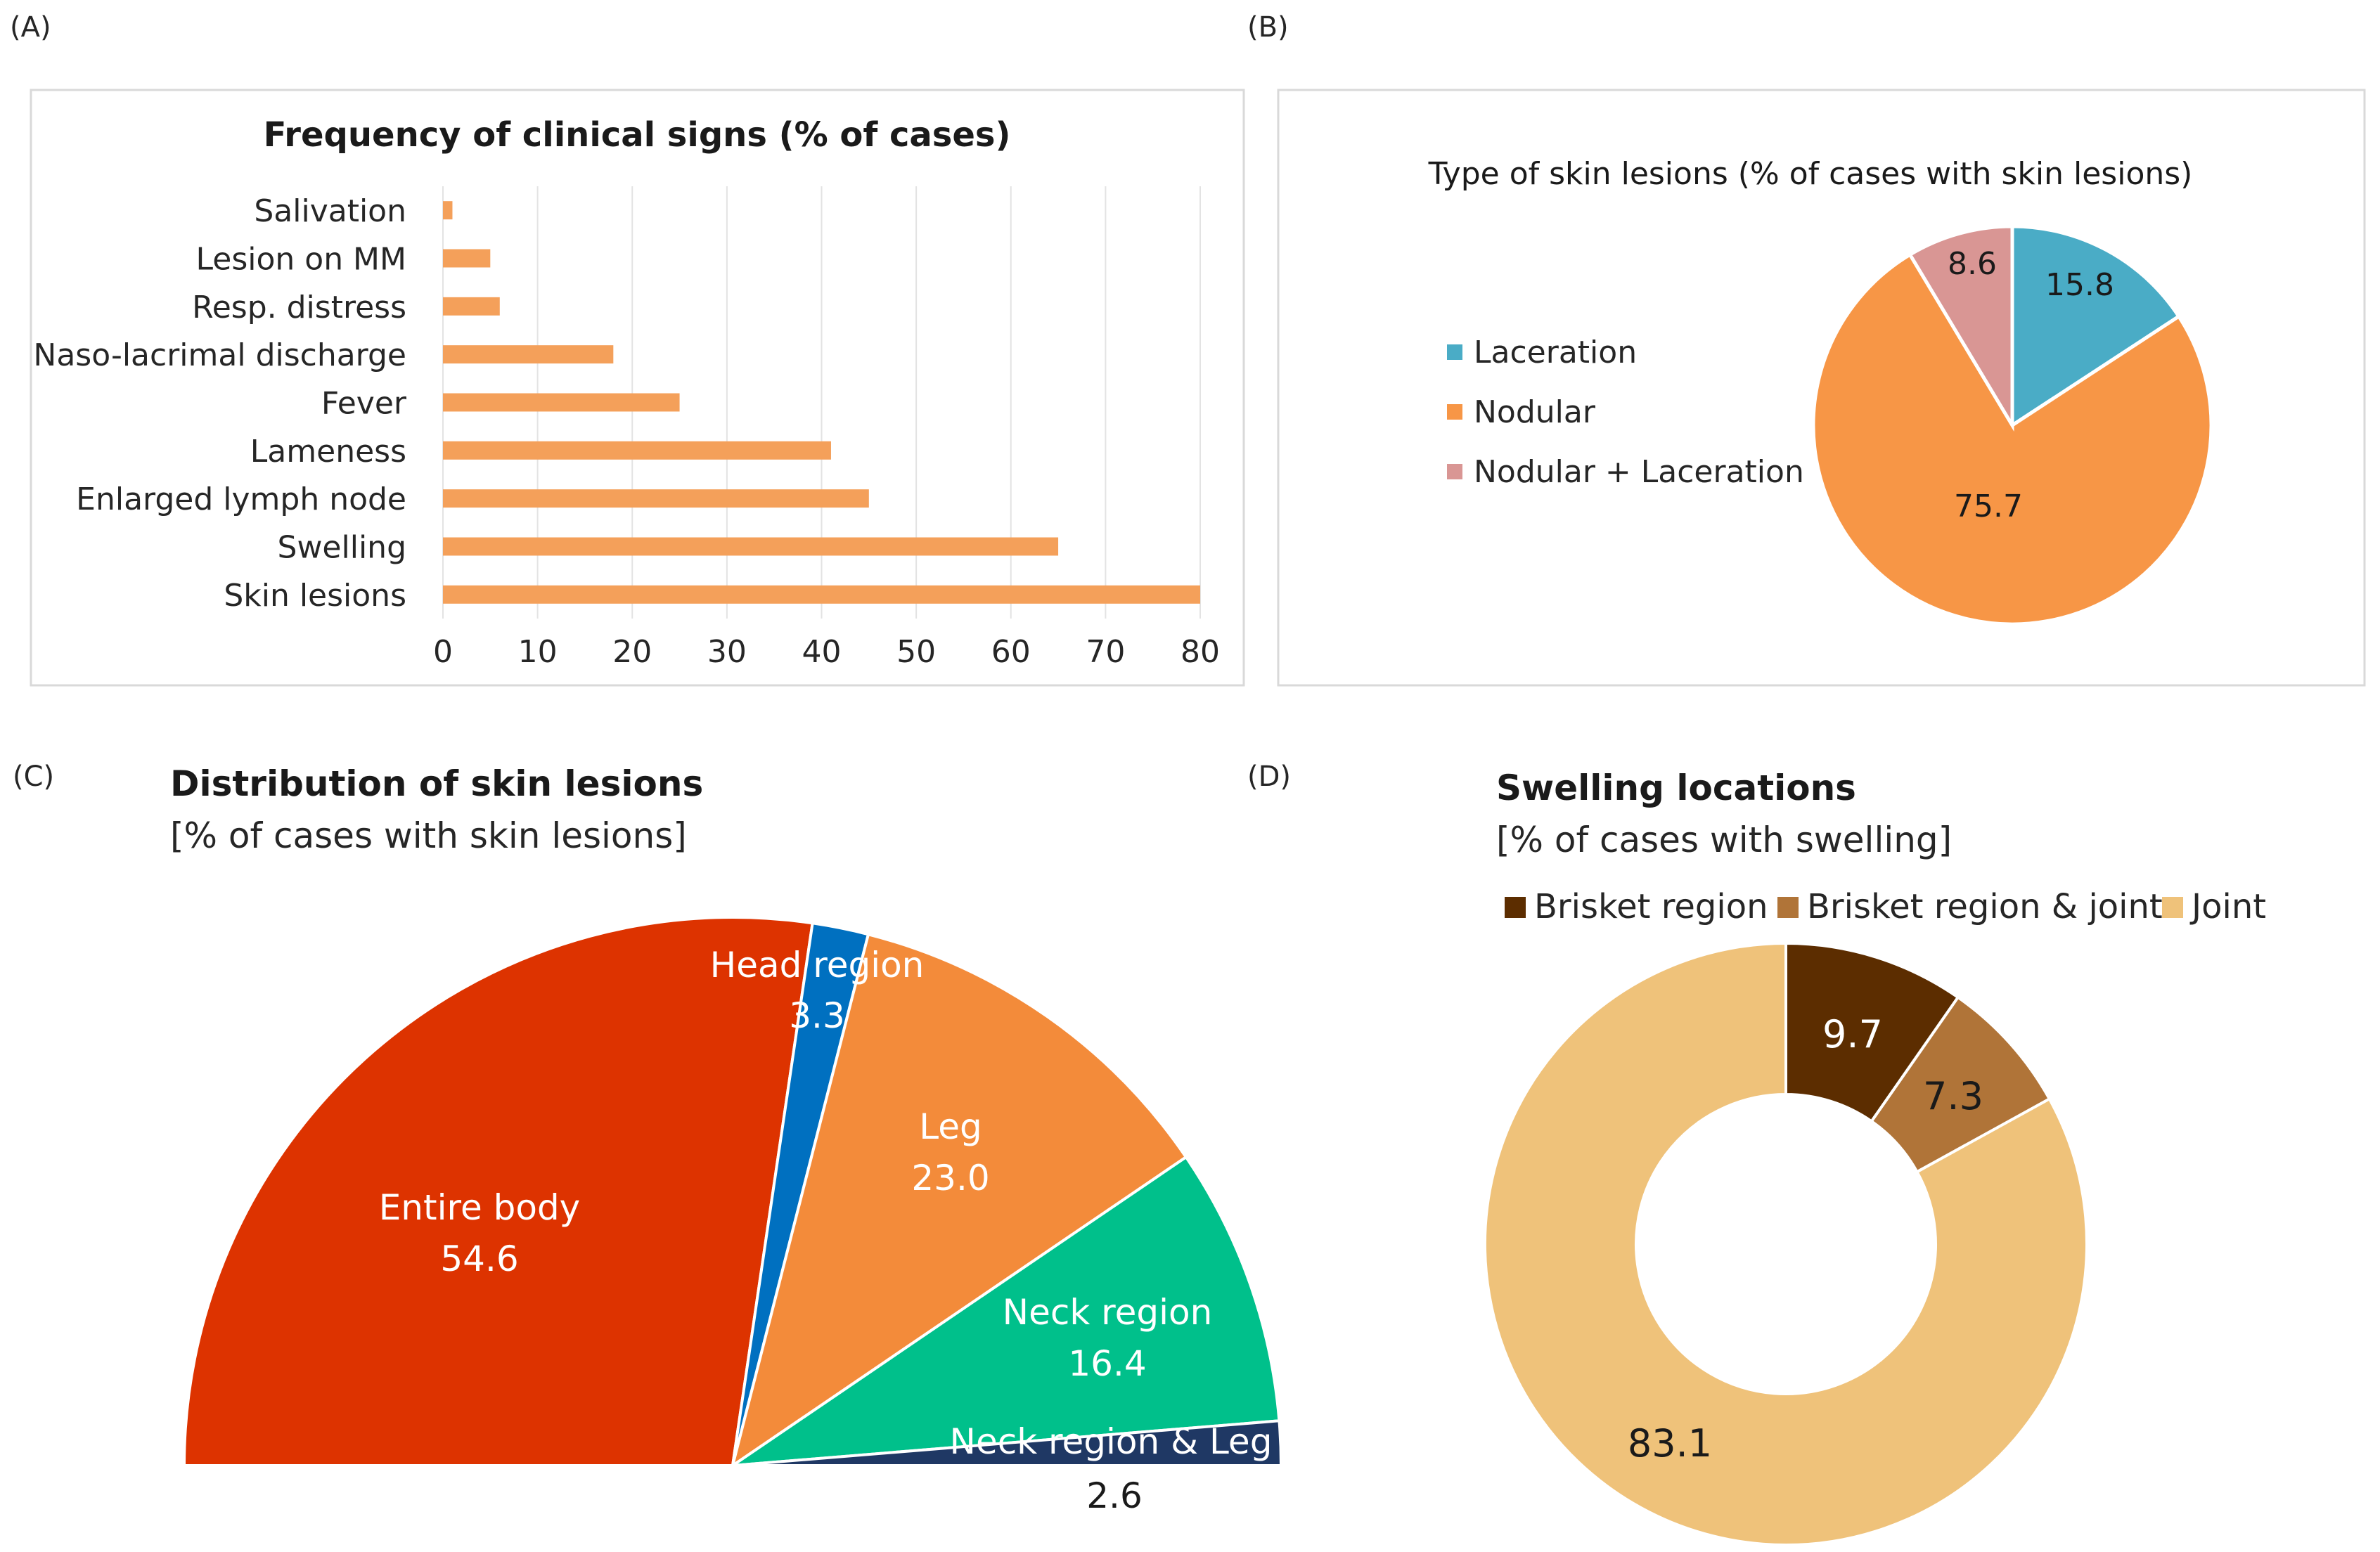 This screenshot has height=1552, width=2380. Describe the element at coordinates (1961, 328) in the screenshot. I see `chart-b-slice-nodular-laceration` at that location.